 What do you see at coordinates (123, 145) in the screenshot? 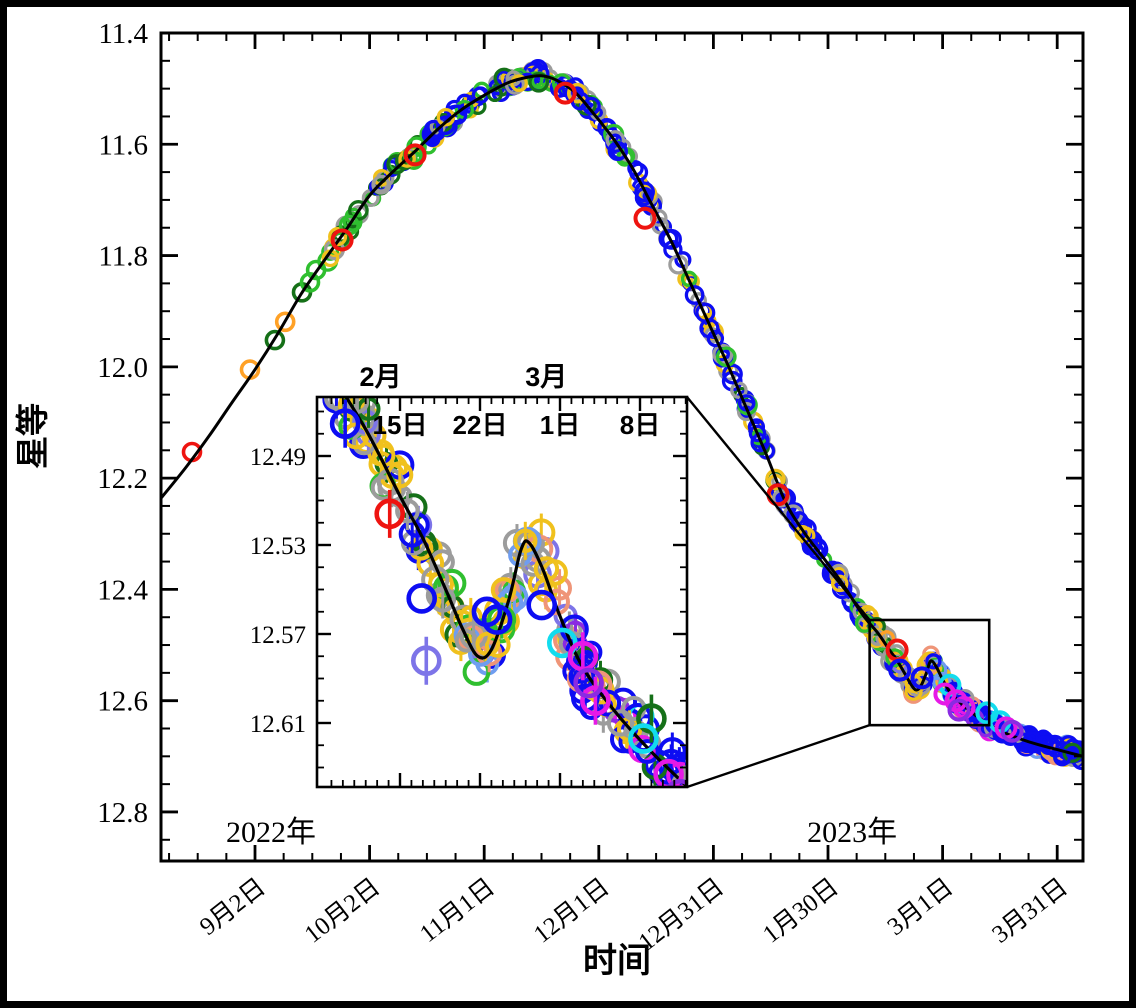
I see `y-tick-label: 11.6` at bounding box center [123, 145].